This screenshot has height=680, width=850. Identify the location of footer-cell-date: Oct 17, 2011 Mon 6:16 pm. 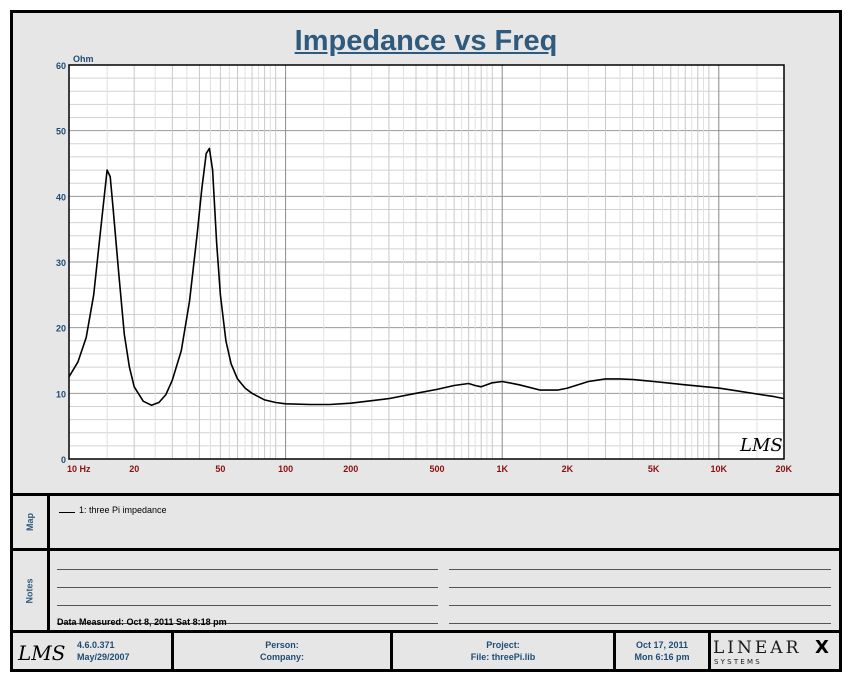
(663, 651).